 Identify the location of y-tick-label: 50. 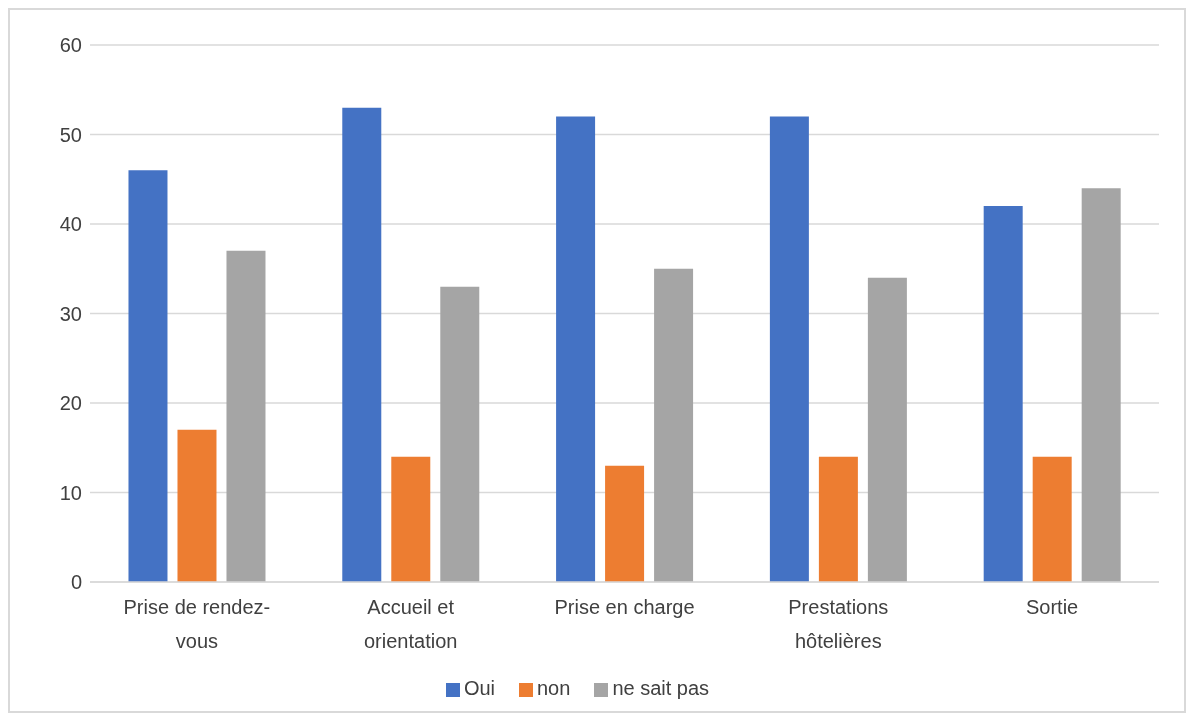
(70, 134).